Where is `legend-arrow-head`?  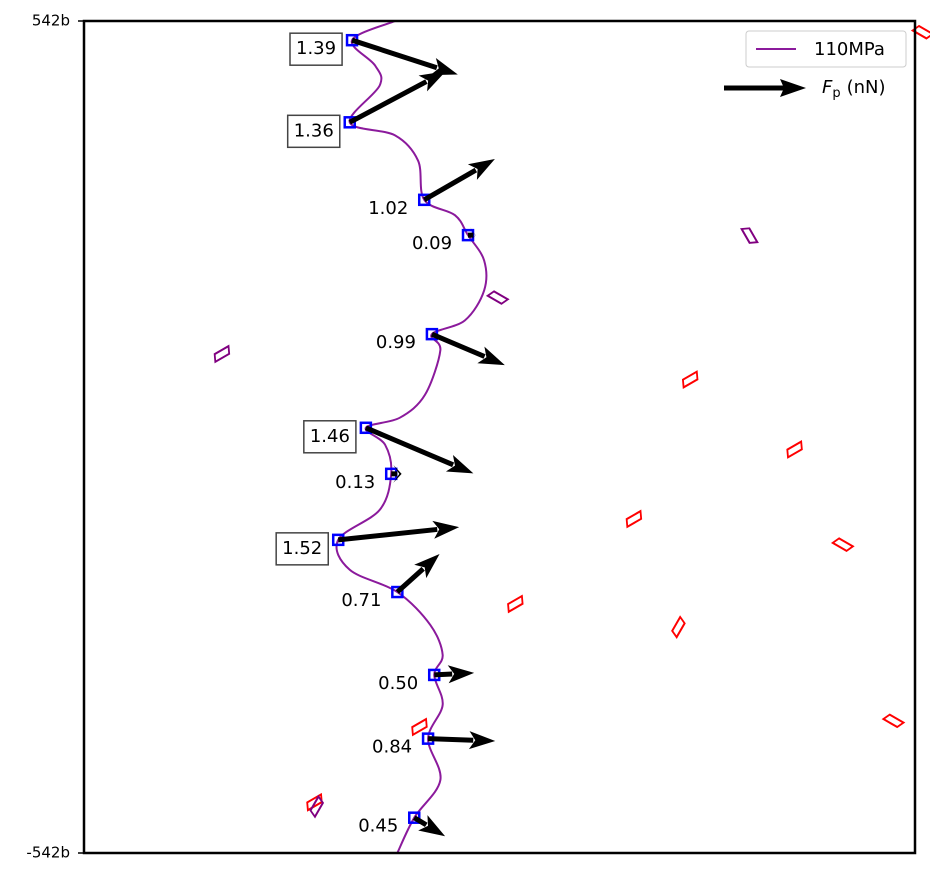 legend-arrow-head is located at coordinates (793, 88).